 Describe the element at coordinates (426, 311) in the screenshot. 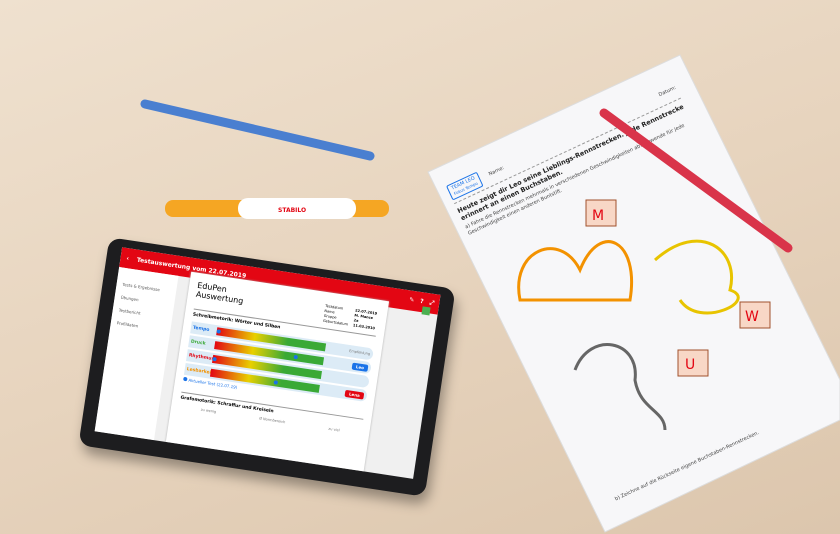

I see `user-button` at that location.